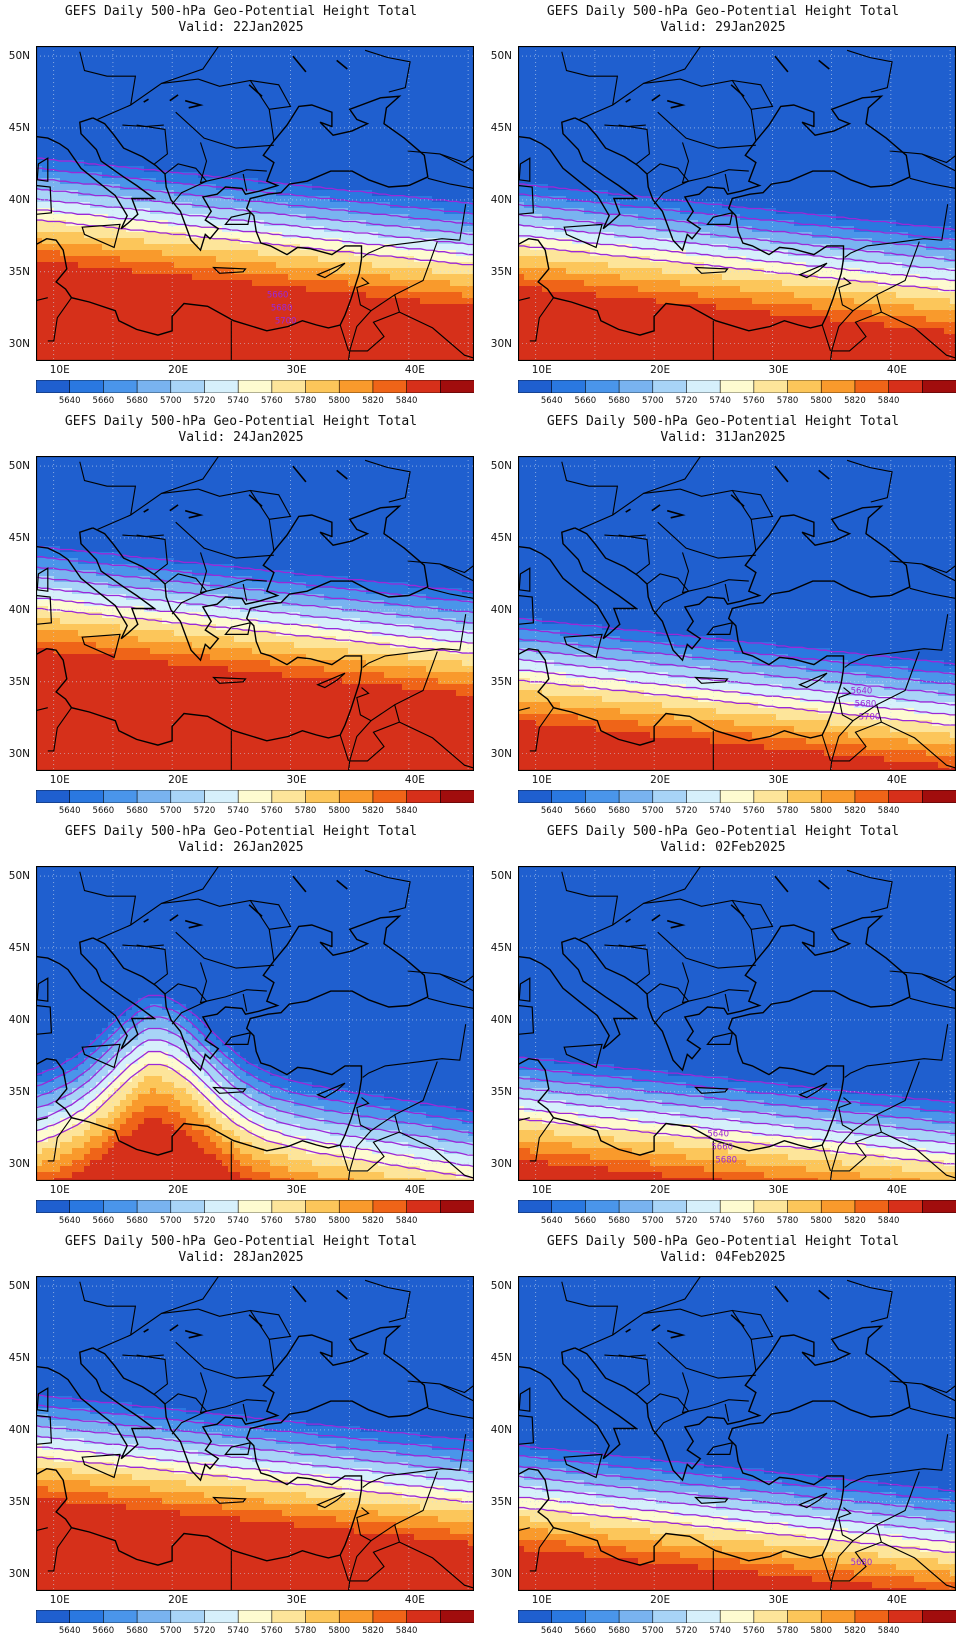  I want to click on colorbar-tick-label: 5680, so click(137, 1631).